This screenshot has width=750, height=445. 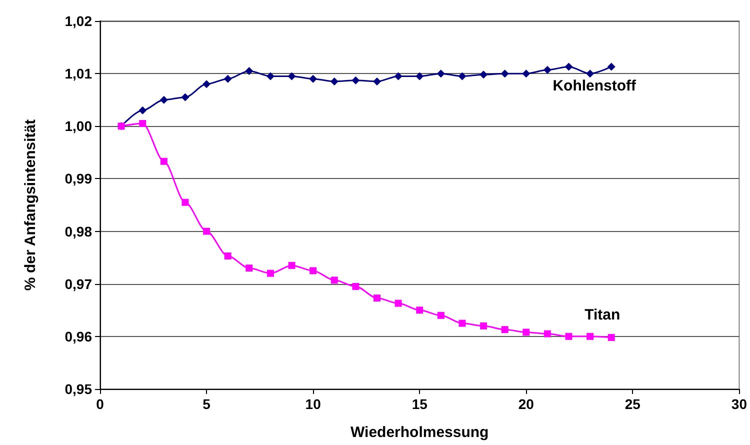 What do you see at coordinates (78, 284) in the screenshot?
I see `y-tick-label: 0,97` at bounding box center [78, 284].